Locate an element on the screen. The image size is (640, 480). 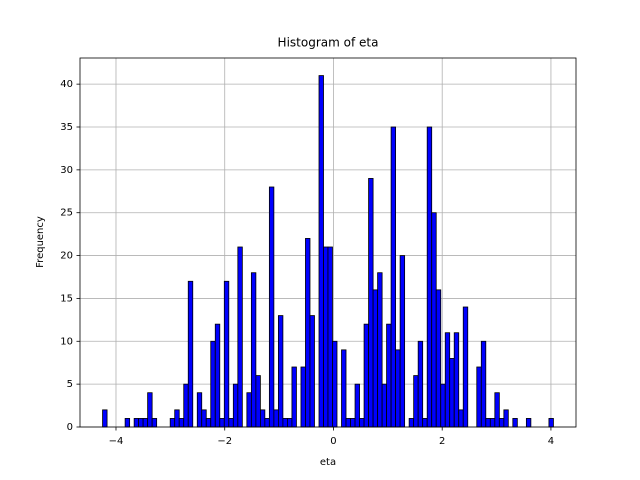
y-tick-label: 40 is located at coordinates (66, 84).